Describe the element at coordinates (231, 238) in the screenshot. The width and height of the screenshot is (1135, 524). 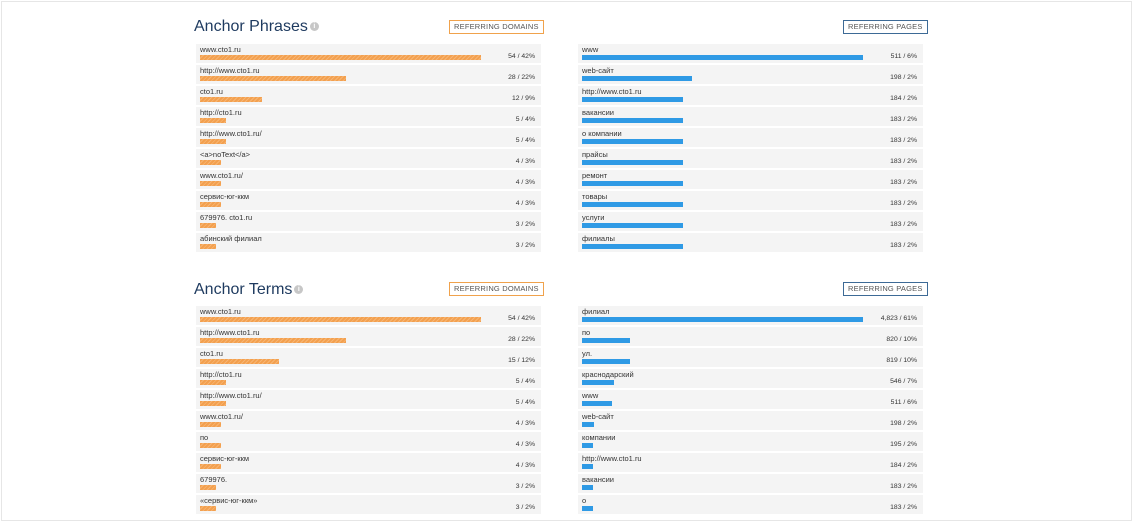
I see `anchor-label: абинский филиал` at that location.